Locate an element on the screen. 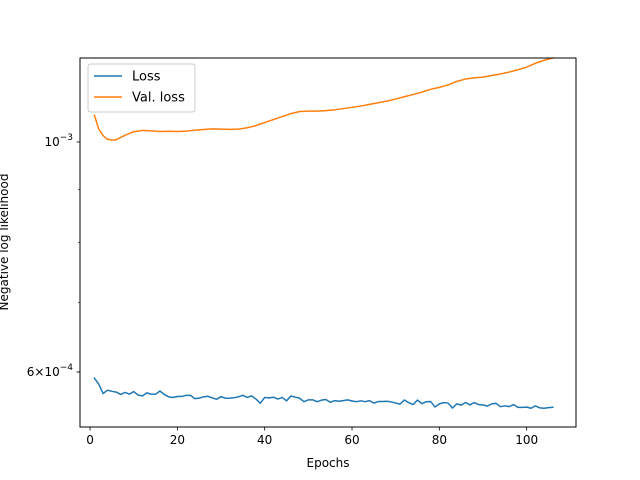 The width and height of the screenshot is (640, 480). y-axis-ticks: 6×10⁻⁴ 10−3 is located at coordinates (53, 256).